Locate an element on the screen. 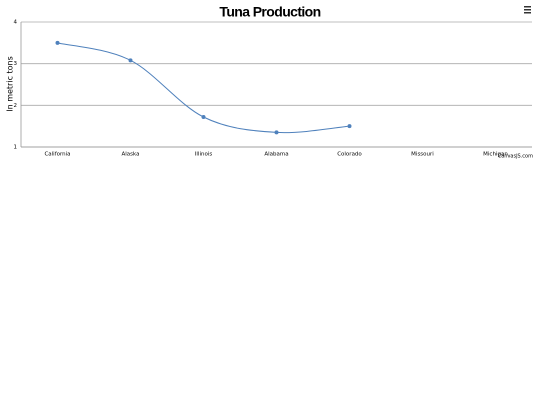  y-tick-label: 3 is located at coordinates (16, 64).